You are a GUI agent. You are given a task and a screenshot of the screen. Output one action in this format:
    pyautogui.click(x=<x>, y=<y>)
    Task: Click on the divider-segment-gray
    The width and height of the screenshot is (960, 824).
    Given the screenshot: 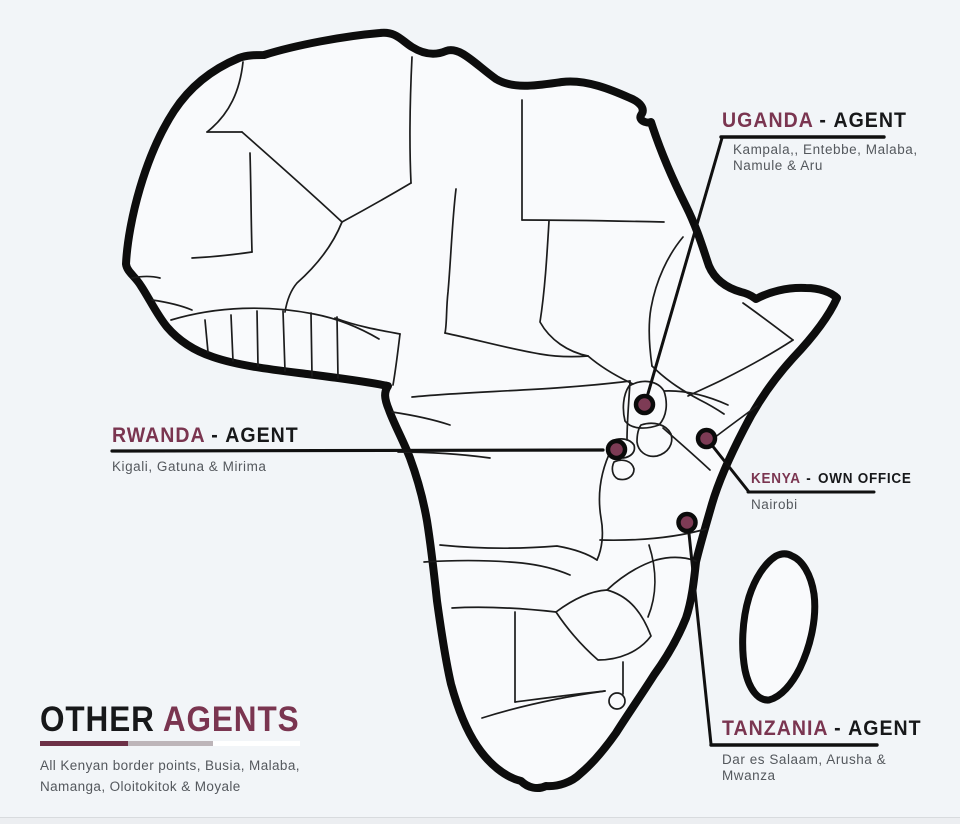 What is the action you would take?
    pyautogui.click(x=170, y=743)
    